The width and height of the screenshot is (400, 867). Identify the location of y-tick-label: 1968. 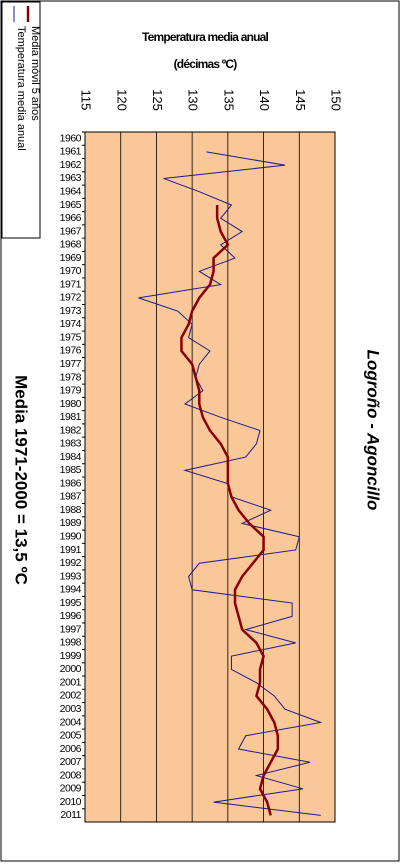
(71, 245).